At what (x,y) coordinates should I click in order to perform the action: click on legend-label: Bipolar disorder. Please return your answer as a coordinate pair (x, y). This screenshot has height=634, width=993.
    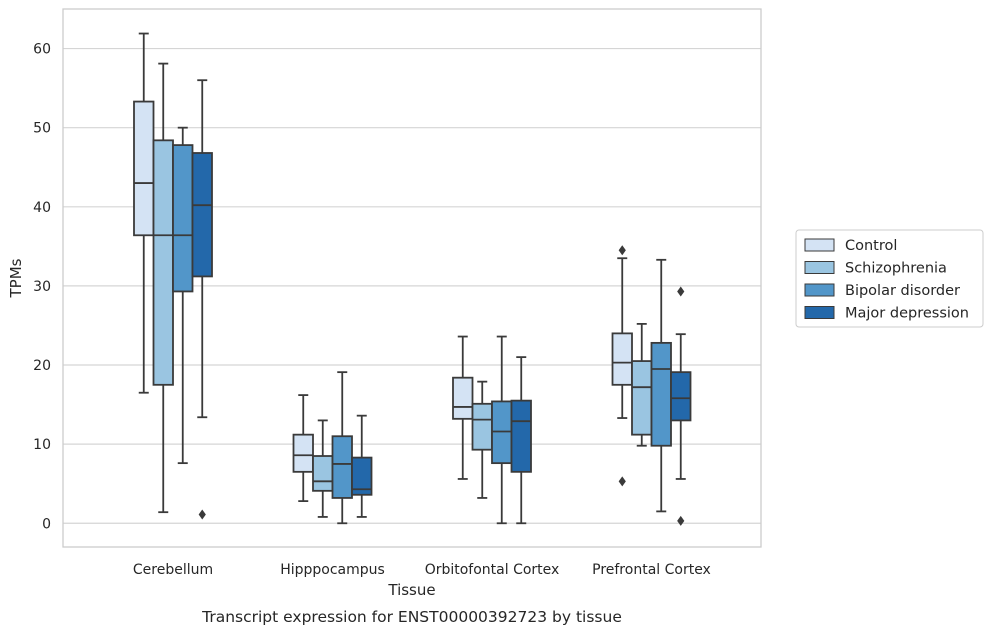
    Looking at the image, I should click on (902, 291).